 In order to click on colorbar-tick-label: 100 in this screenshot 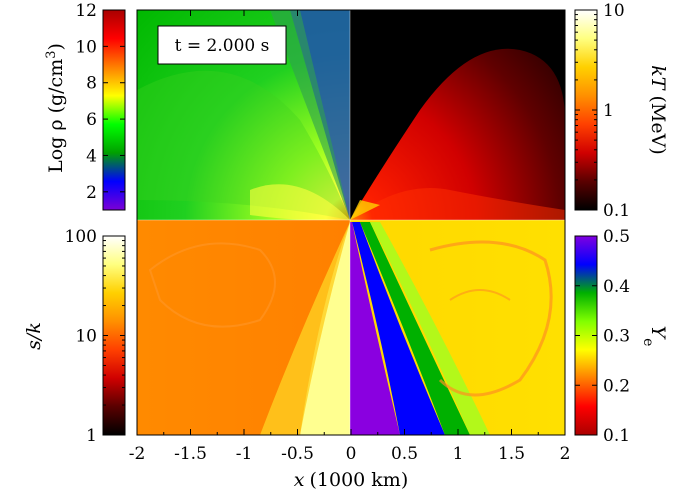, I will do `click(81, 237)`.